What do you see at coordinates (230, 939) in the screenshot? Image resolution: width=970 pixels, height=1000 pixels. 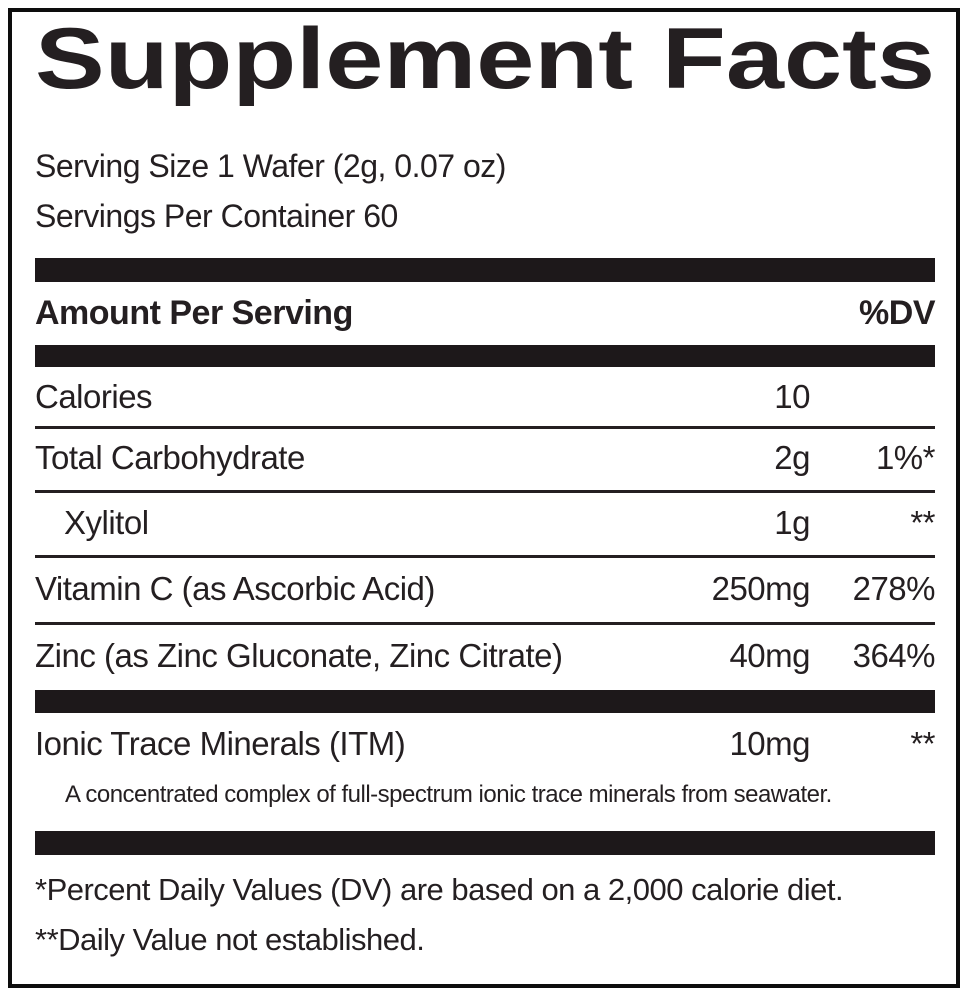 I see `dv-not-established-footnote: **Daily Value not established.` at bounding box center [230, 939].